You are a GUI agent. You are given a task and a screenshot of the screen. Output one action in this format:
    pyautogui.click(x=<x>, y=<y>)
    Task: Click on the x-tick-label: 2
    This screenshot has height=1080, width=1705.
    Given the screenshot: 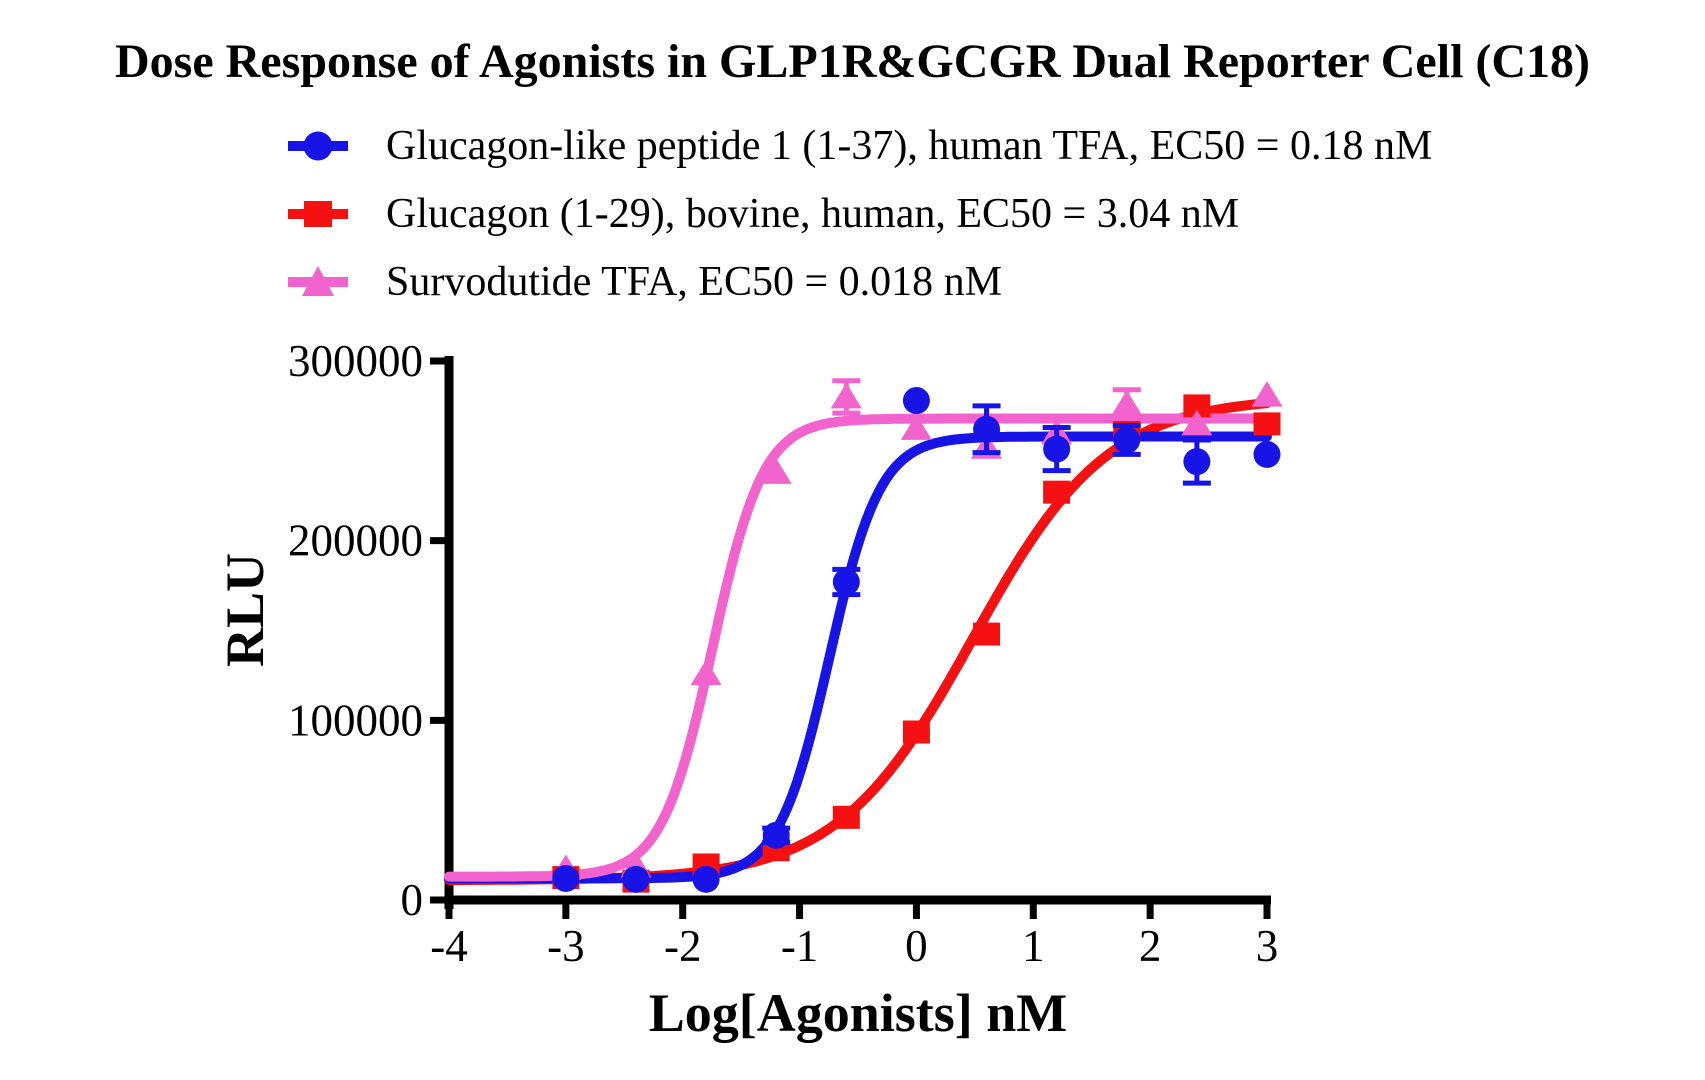 What is the action you would take?
    pyautogui.click(x=1150, y=946)
    